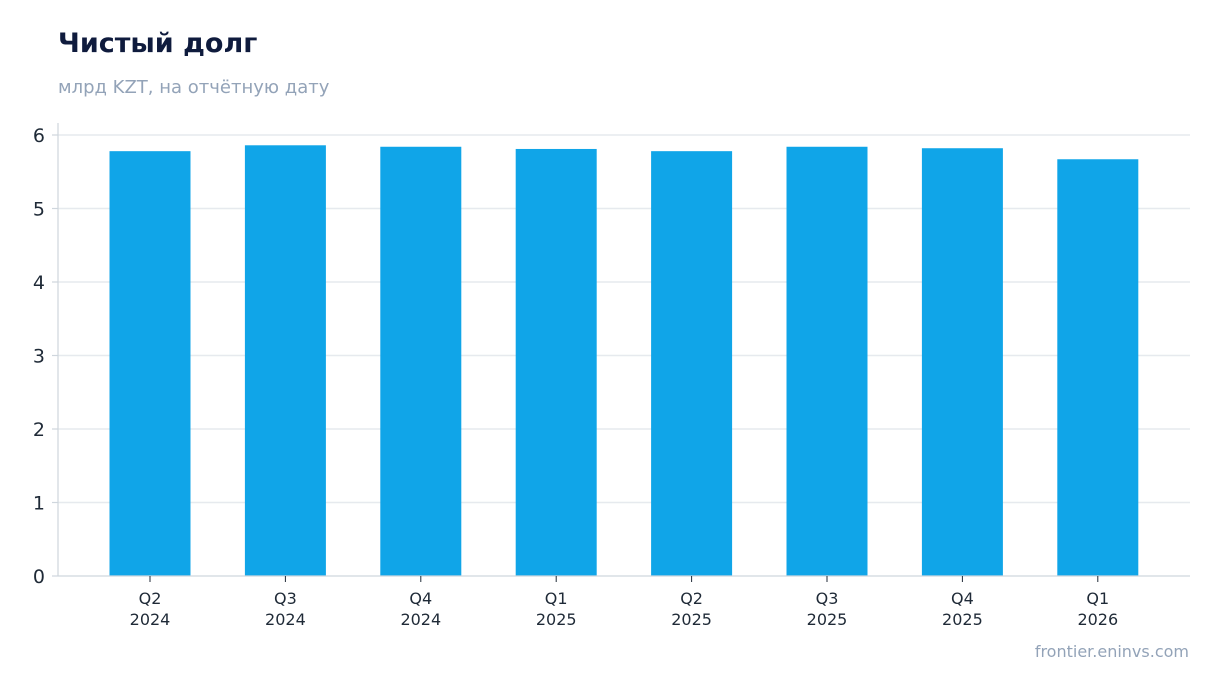 Image resolution: width=1220 pixels, height=693 pixels. What do you see at coordinates (194, 87) in the screenshot?
I see `chart-subtitle: млрд KZT, на отчётную дату` at bounding box center [194, 87].